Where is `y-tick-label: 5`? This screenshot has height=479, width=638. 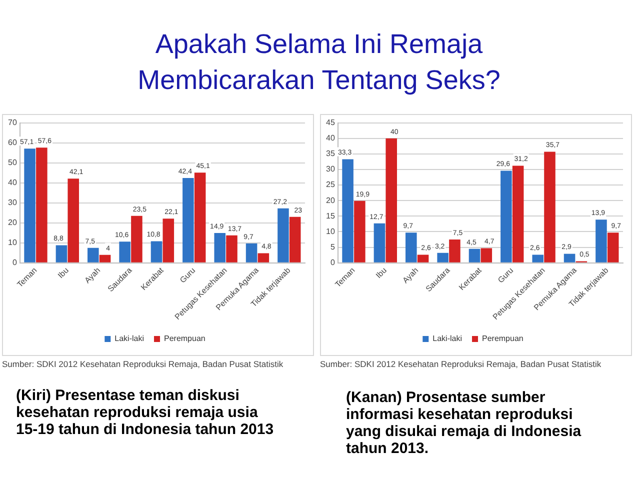
y-tick-label: 5 is located at coordinates (333, 247).